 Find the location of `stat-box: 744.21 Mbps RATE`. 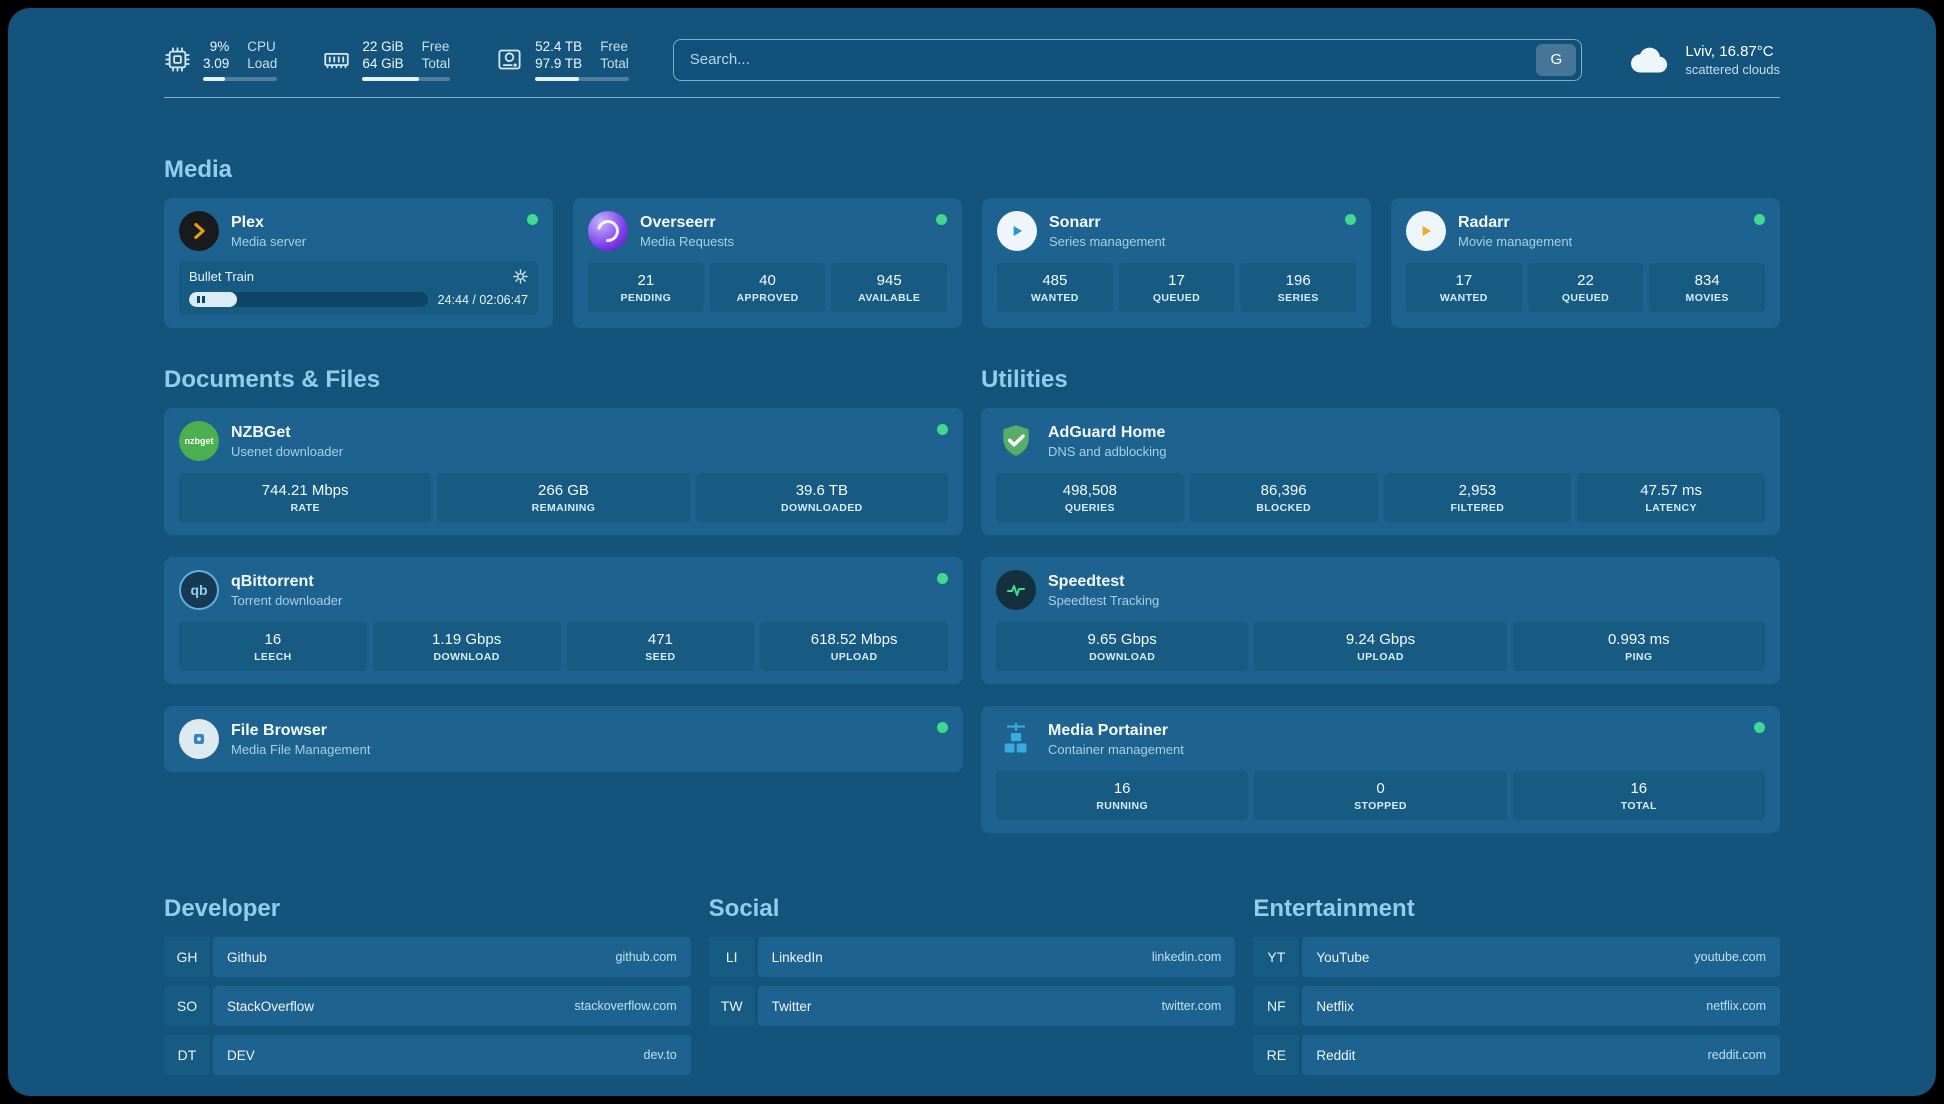

stat-box: 744.21 Mbps RATE is located at coordinates (305, 497).